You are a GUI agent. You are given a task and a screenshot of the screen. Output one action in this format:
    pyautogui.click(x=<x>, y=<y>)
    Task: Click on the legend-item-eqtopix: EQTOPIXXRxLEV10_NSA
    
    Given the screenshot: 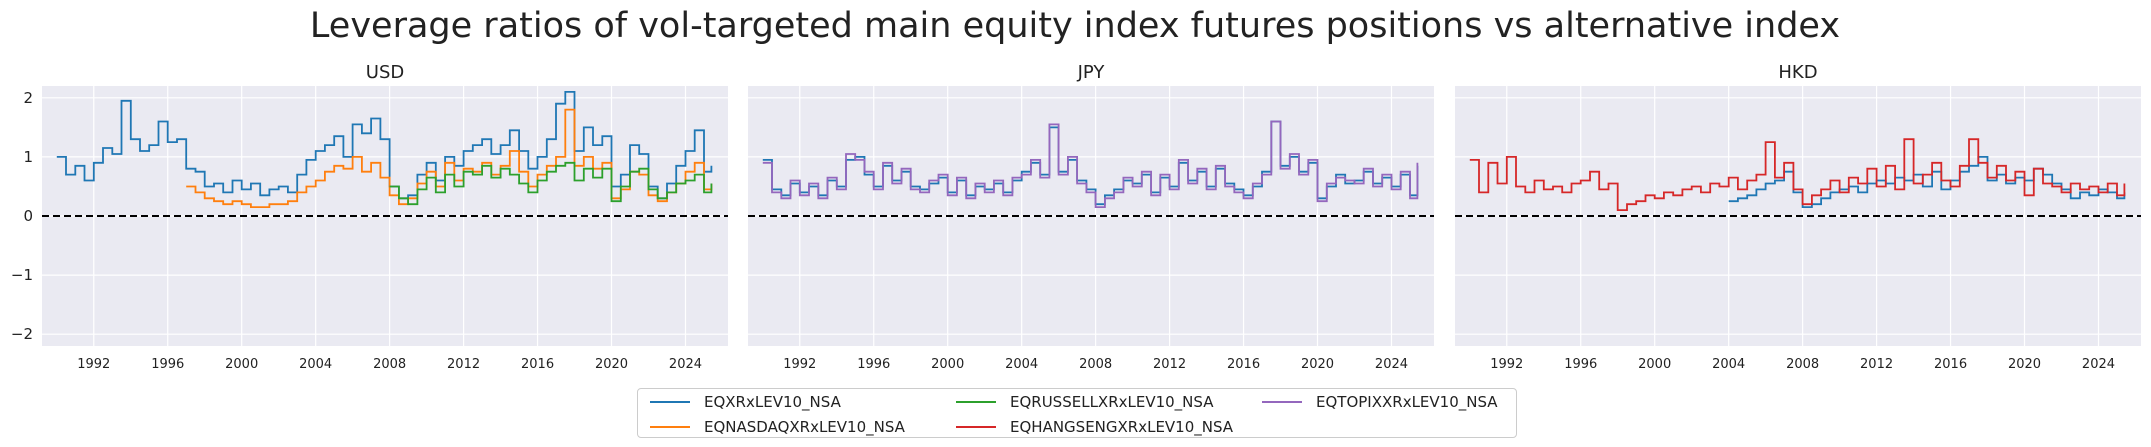 What is the action you would take?
    pyautogui.click(x=1392, y=401)
    